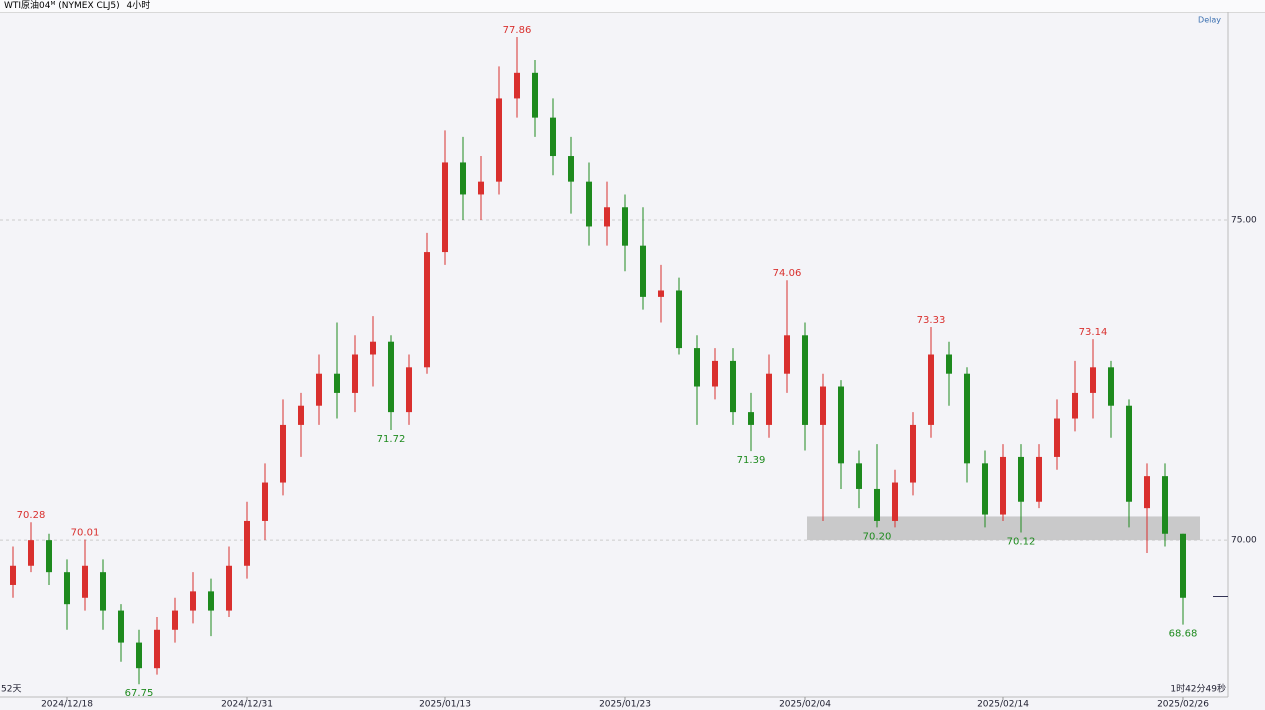 The width and height of the screenshot is (1265, 710). Describe the element at coordinates (67, 705) in the screenshot. I see `x-tick-label: 2024/12/18` at that location.